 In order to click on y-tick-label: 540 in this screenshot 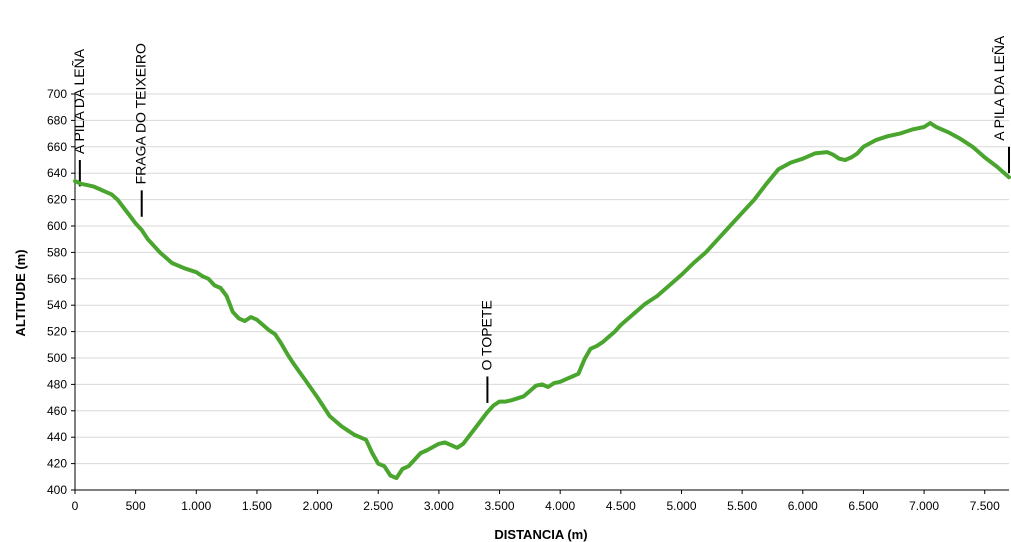, I will do `click(57, 305)`.